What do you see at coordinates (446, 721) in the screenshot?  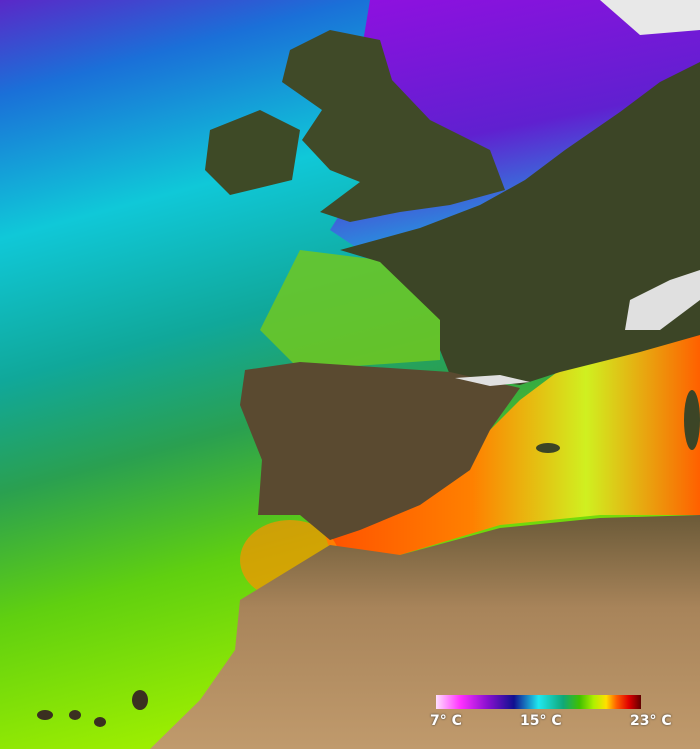 I see `legend-label-min: 7° C` at bounding box center [446, 721].